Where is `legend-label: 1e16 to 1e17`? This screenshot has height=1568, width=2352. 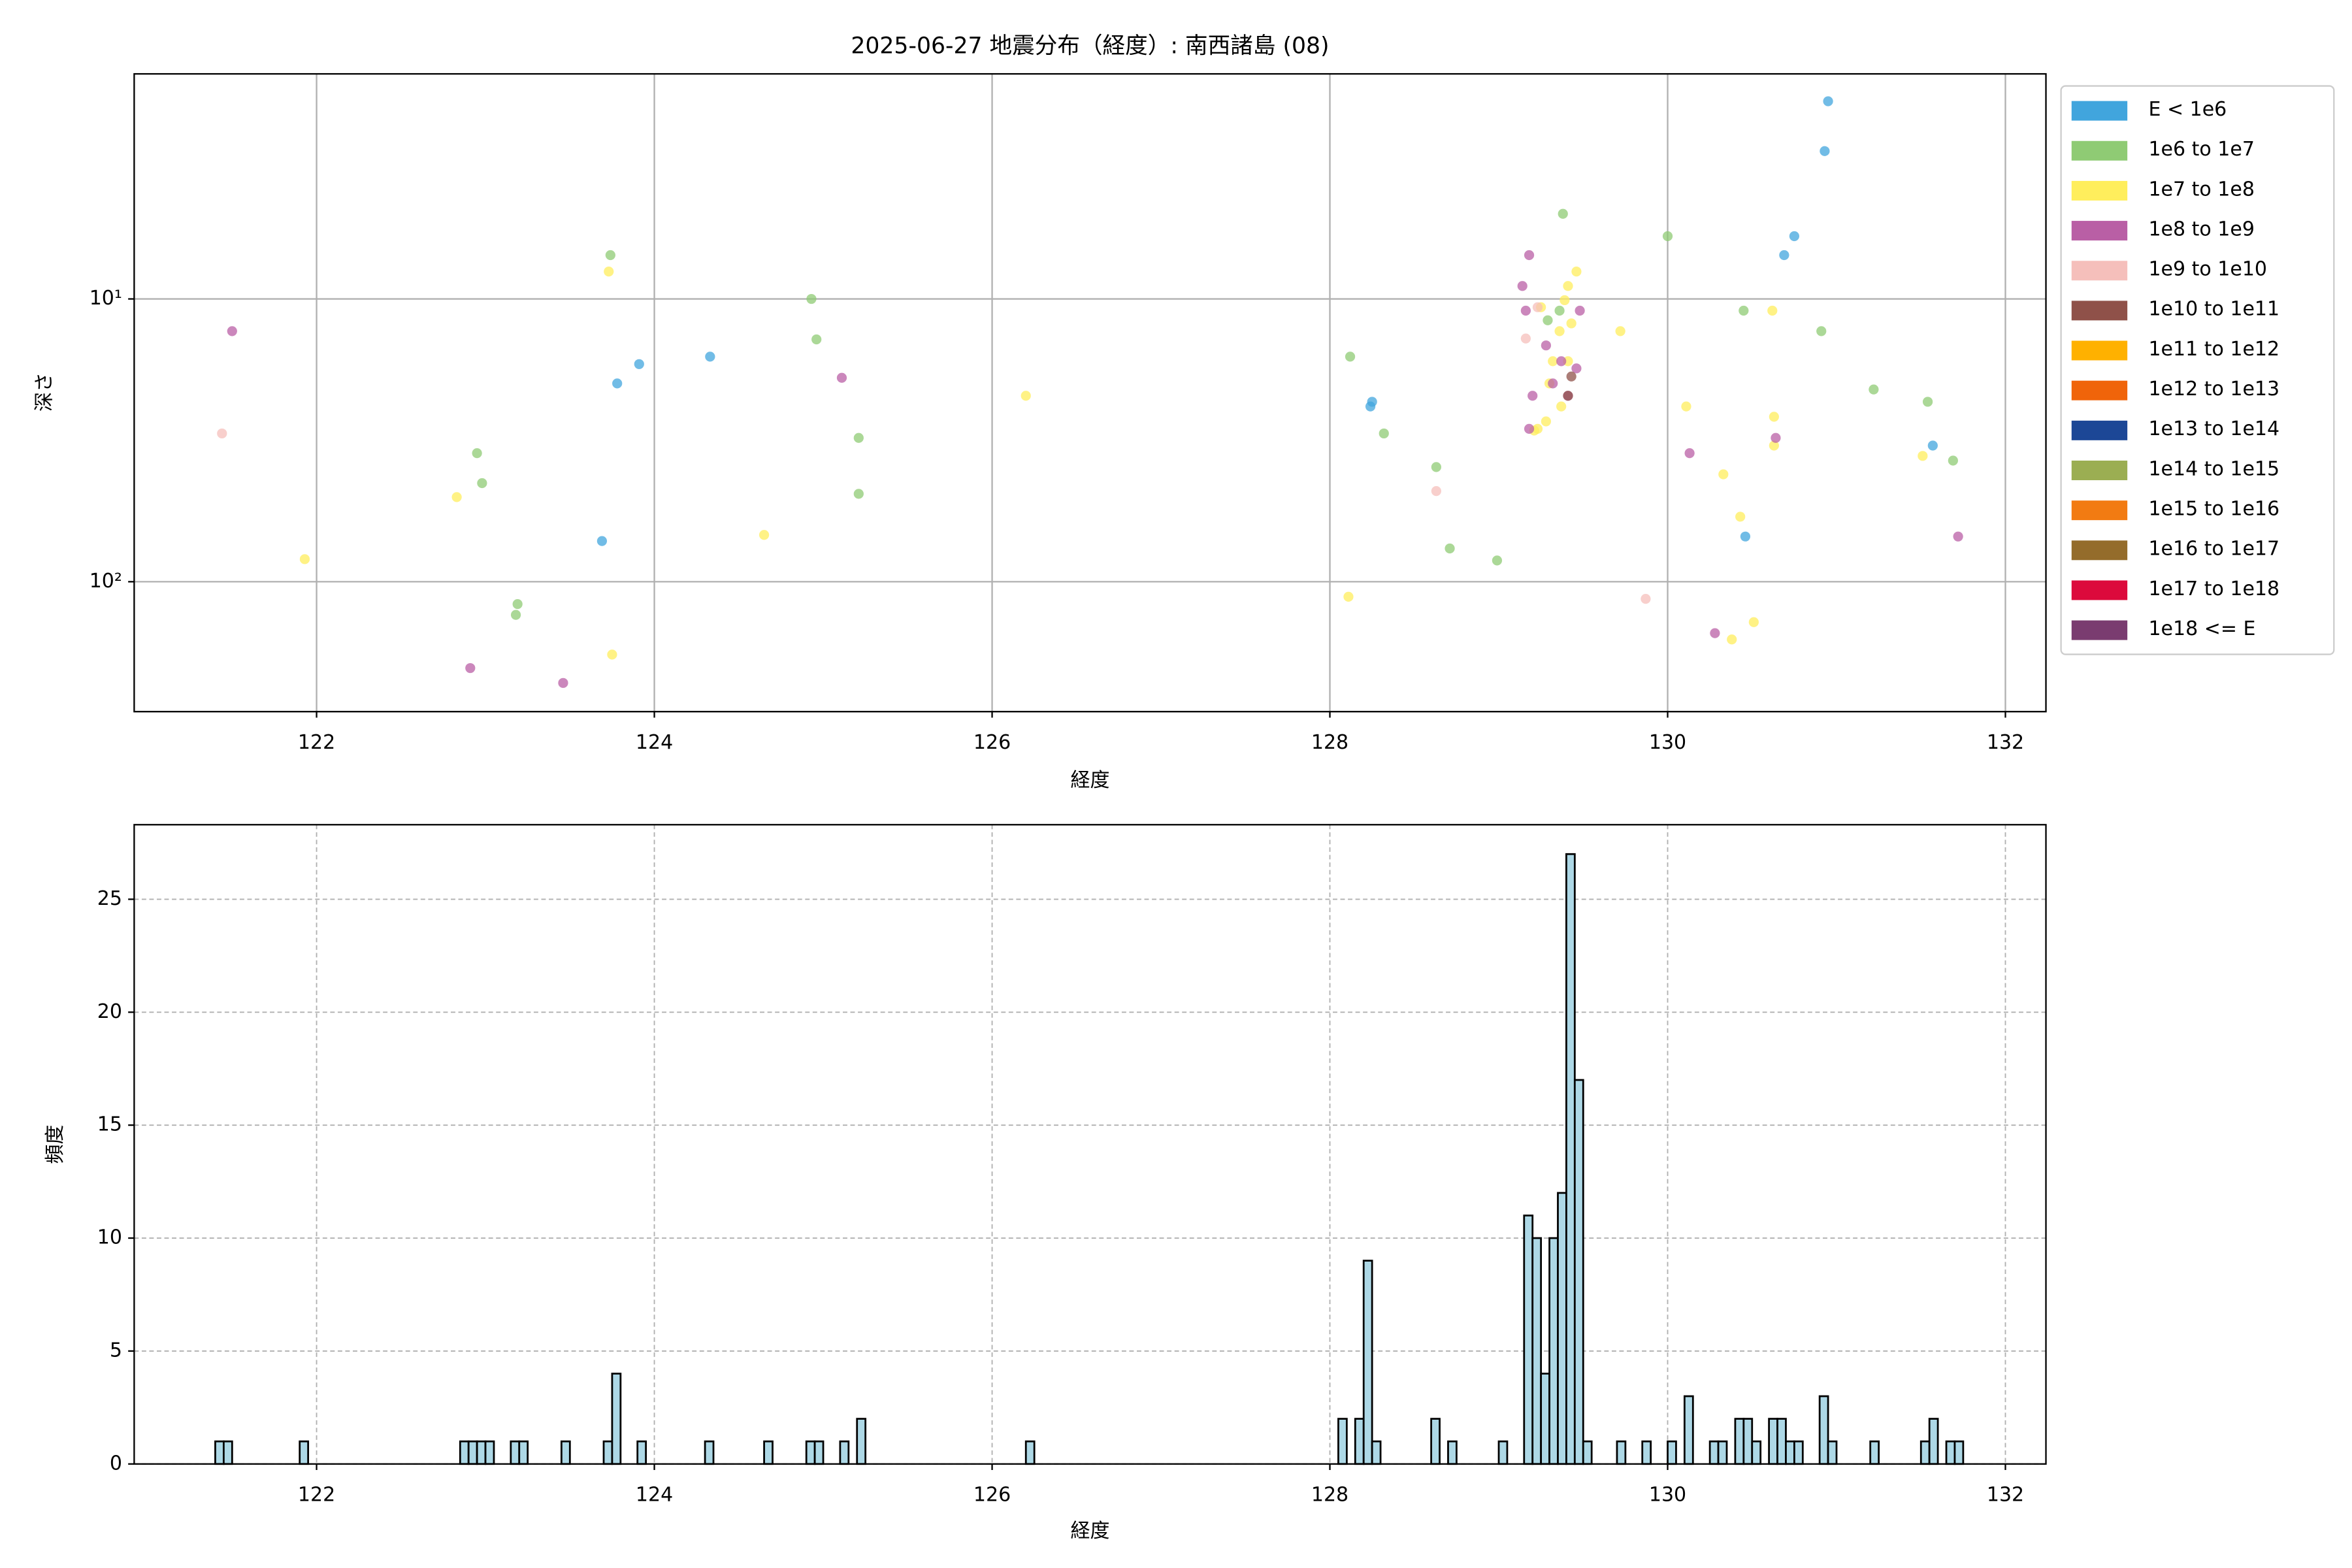 legend-label: 1e16 to 1e17 is located at coordinates (2213, 549).